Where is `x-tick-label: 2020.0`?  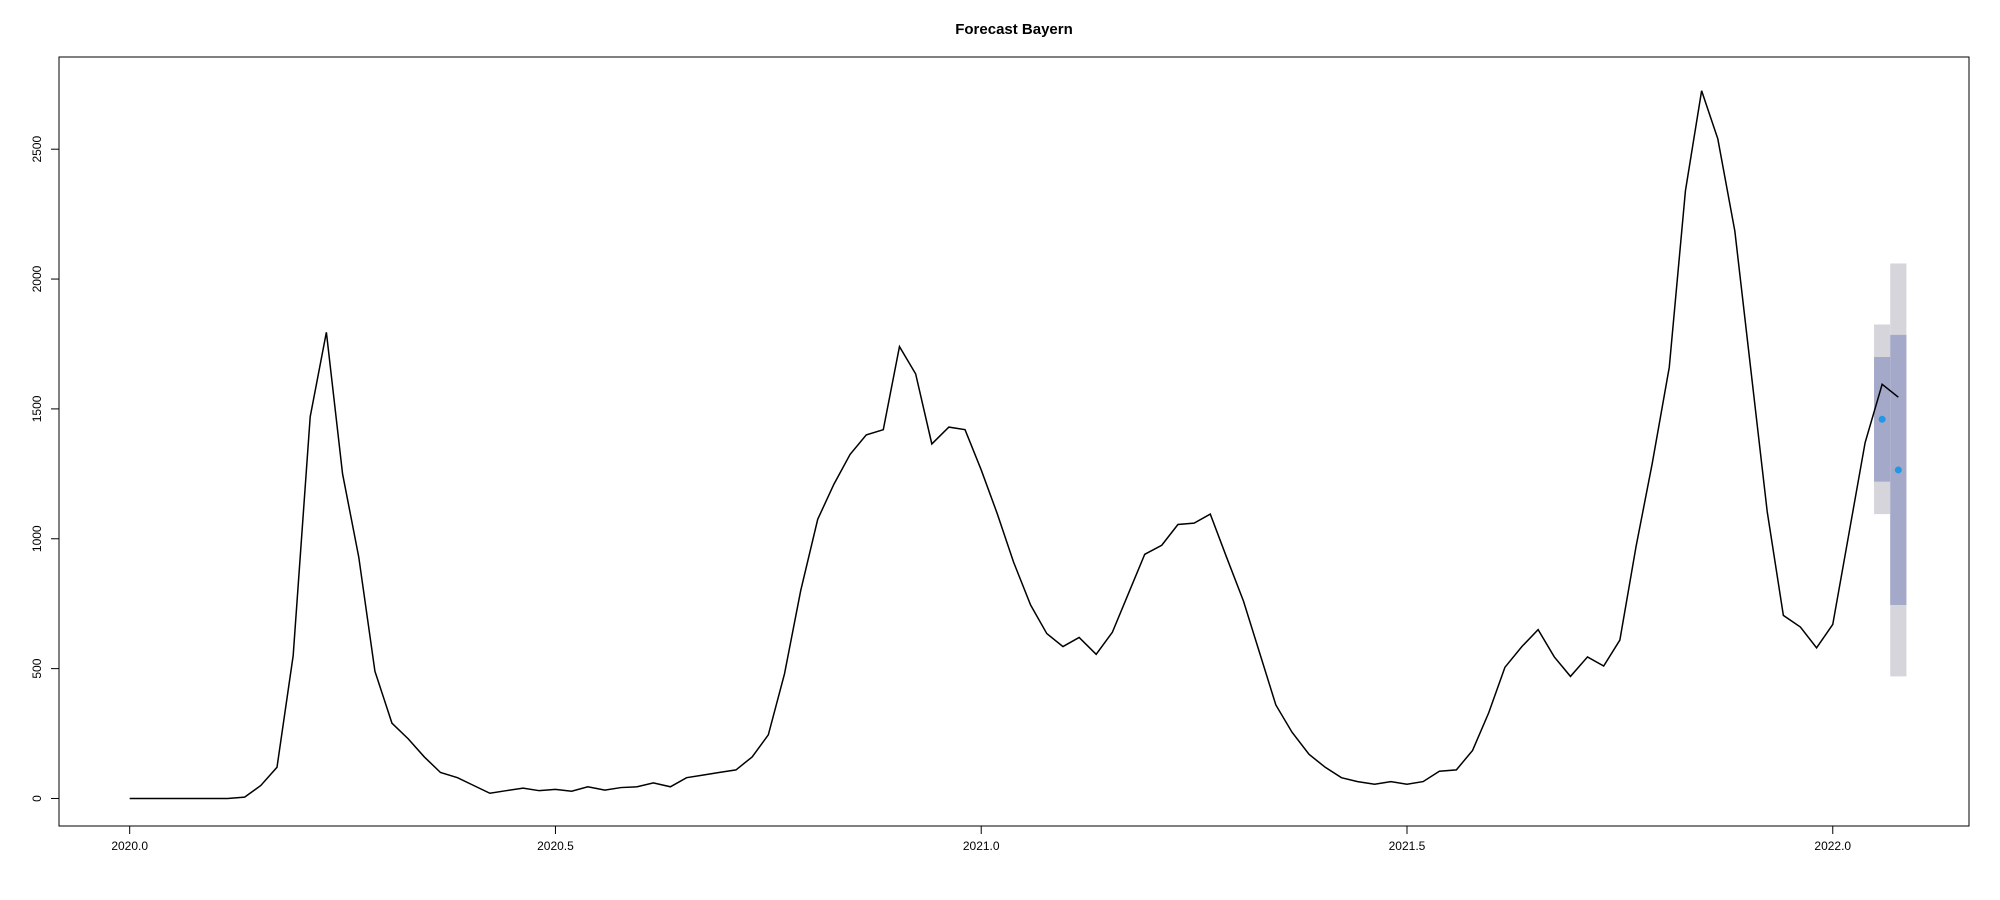
x-tick-label: 2020.0 is located at coordinates (129, 846).